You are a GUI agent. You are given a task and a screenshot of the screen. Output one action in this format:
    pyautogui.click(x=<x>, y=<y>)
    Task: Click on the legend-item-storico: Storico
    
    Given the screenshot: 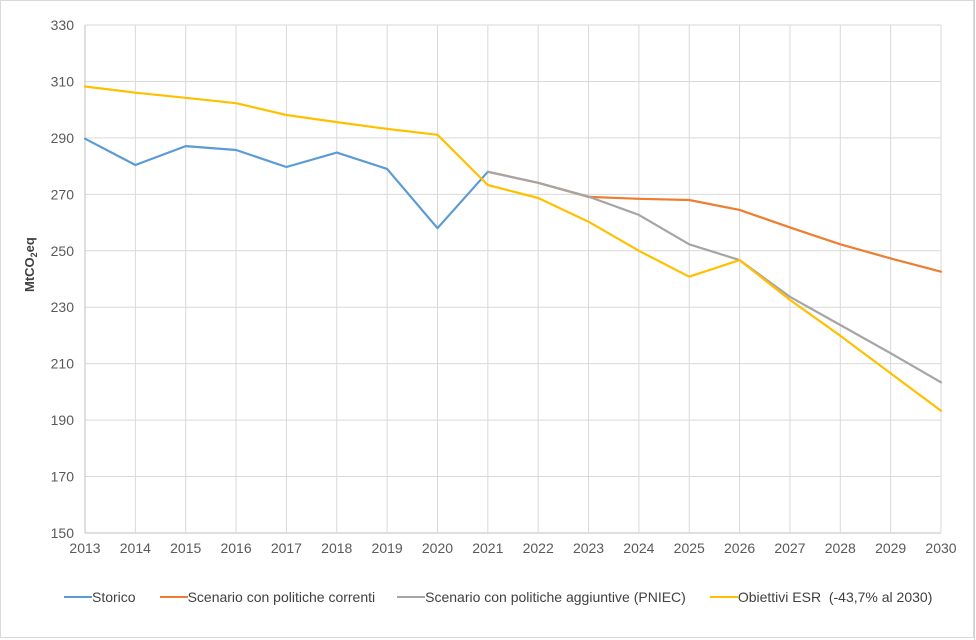 What is the action you would take?
    pyautogui.click(x=100, y=597)
    